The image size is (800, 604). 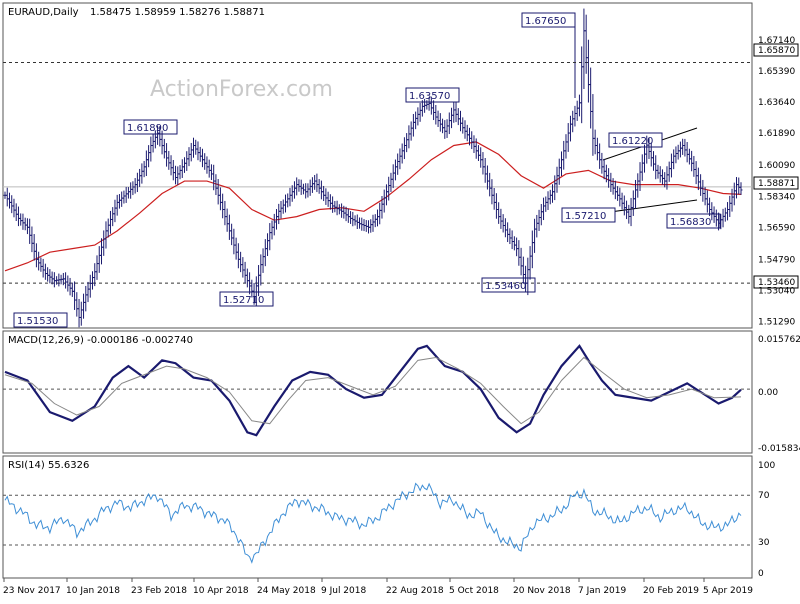 I want to click on macd-tick-top: 0.015762, so click(x=779, y=340).